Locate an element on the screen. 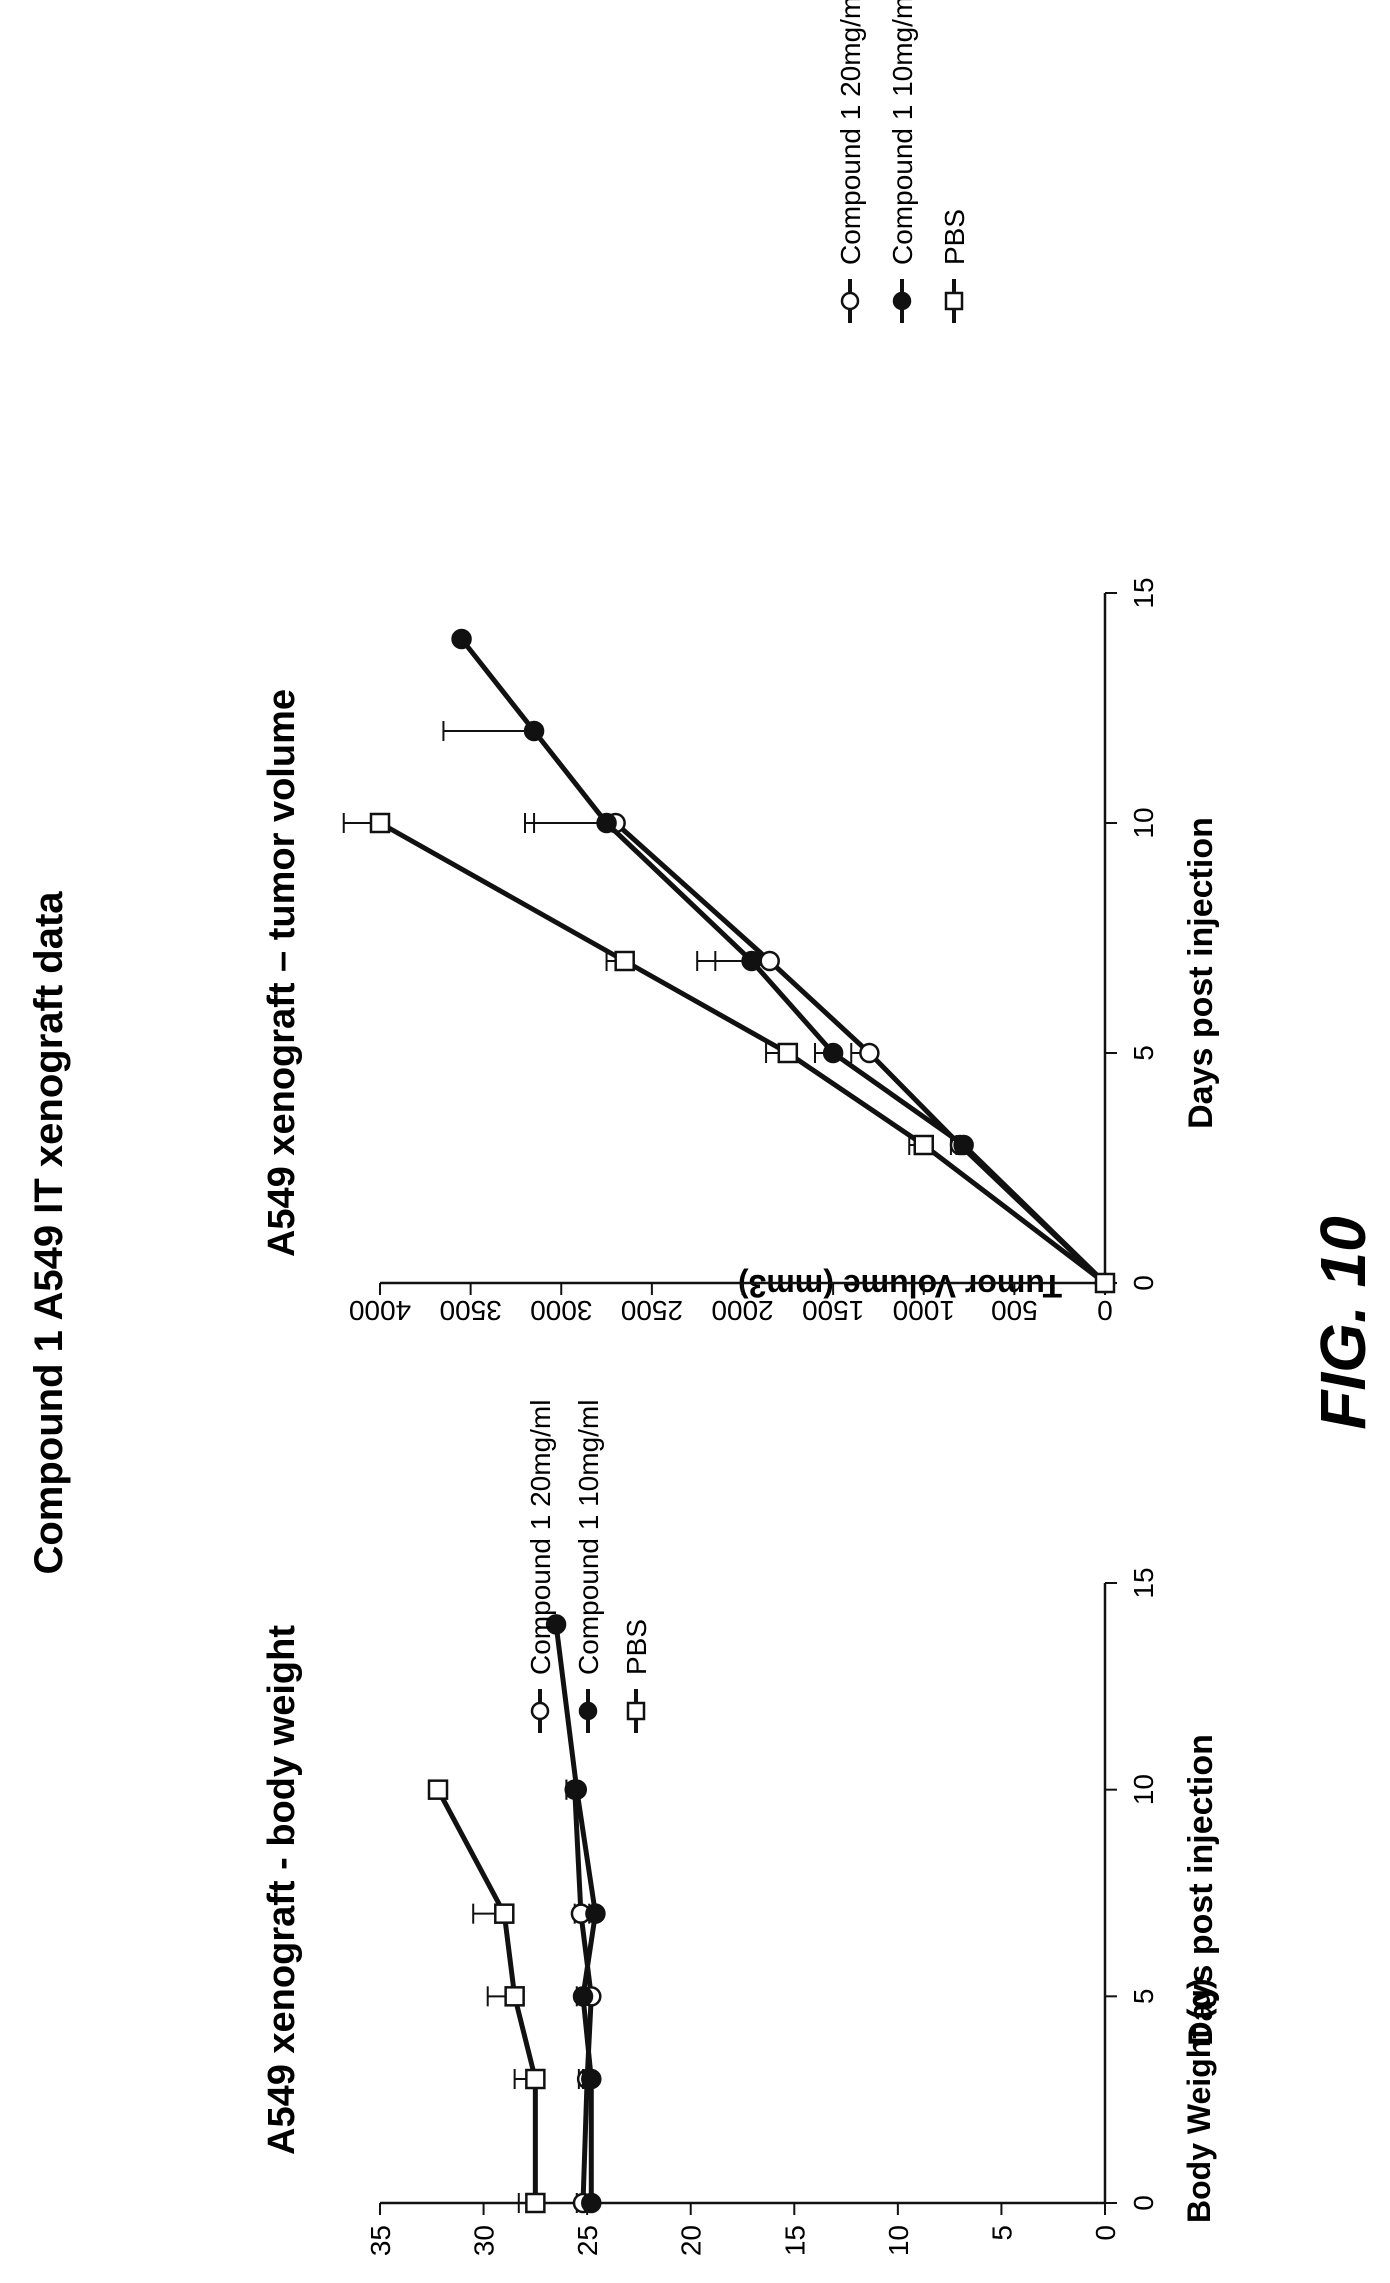 The height and width of the screenshot is (2283, 1390). y-tick-label: 20 is located at coordinates (691, 2240).